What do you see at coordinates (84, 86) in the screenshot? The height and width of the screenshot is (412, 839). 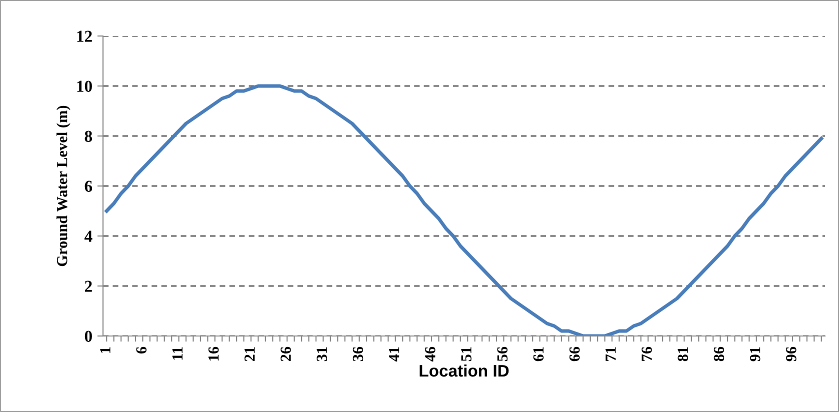 I see `y-tick-label: 10` at bounding box center [84, 86].